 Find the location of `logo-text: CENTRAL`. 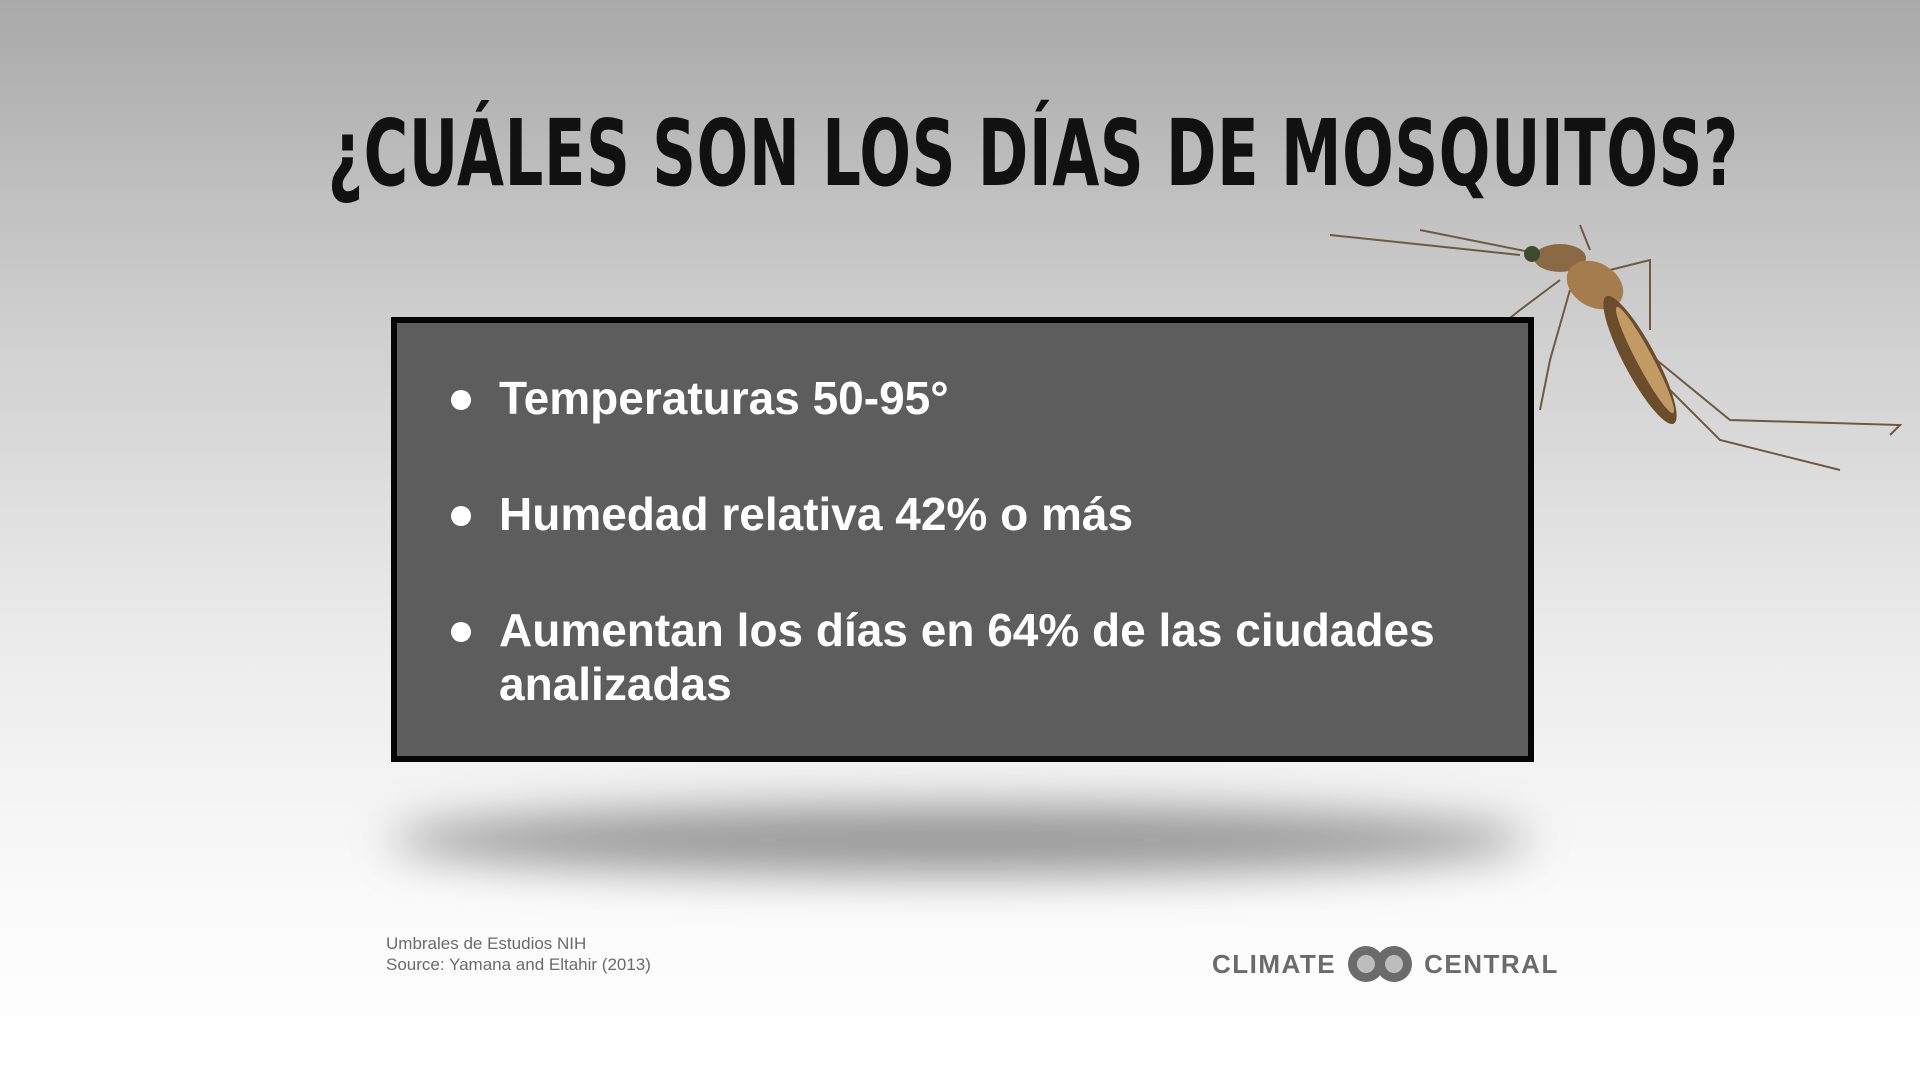

logo-text: CENTRAL is located at coordinates (1491, 963).